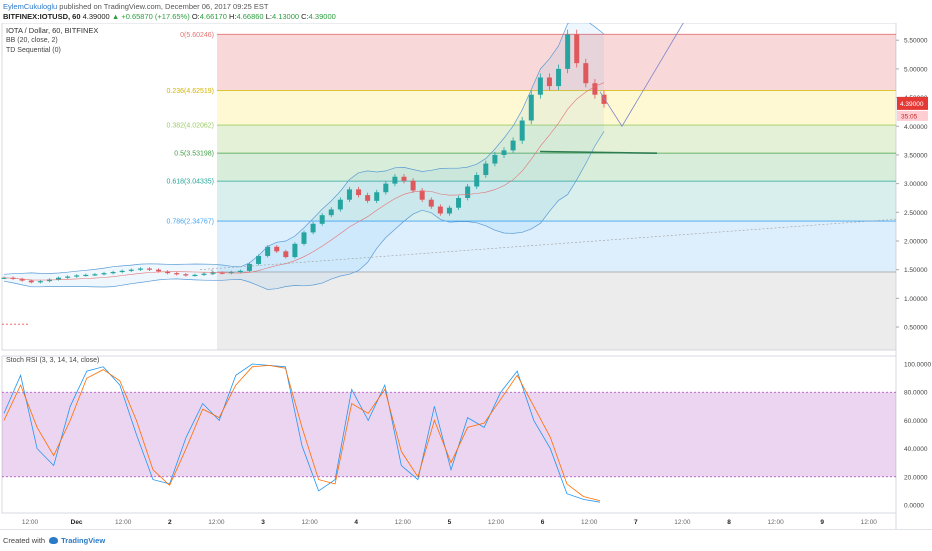 The image size is (932, 551). Describe the element at coordinates (450, 522) in the screenshot. I see `x-axis-label: 5` at that location.